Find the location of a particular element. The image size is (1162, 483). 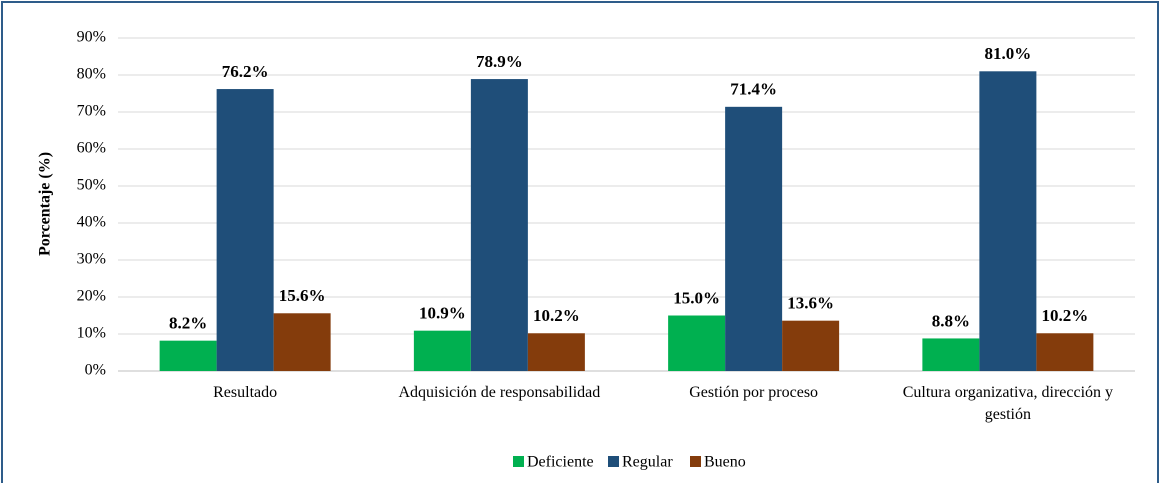

y-tick-label: 0% is located at coordinates (95, 370).